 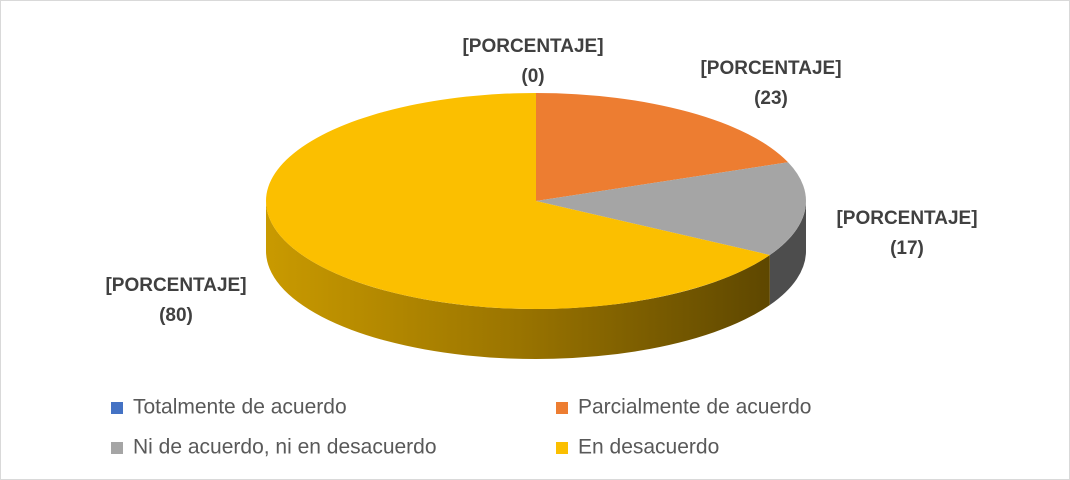 What do you see at coordinates (787, 253) in the screenshot?
I see `pie-side` at bounding box center [787, 253].